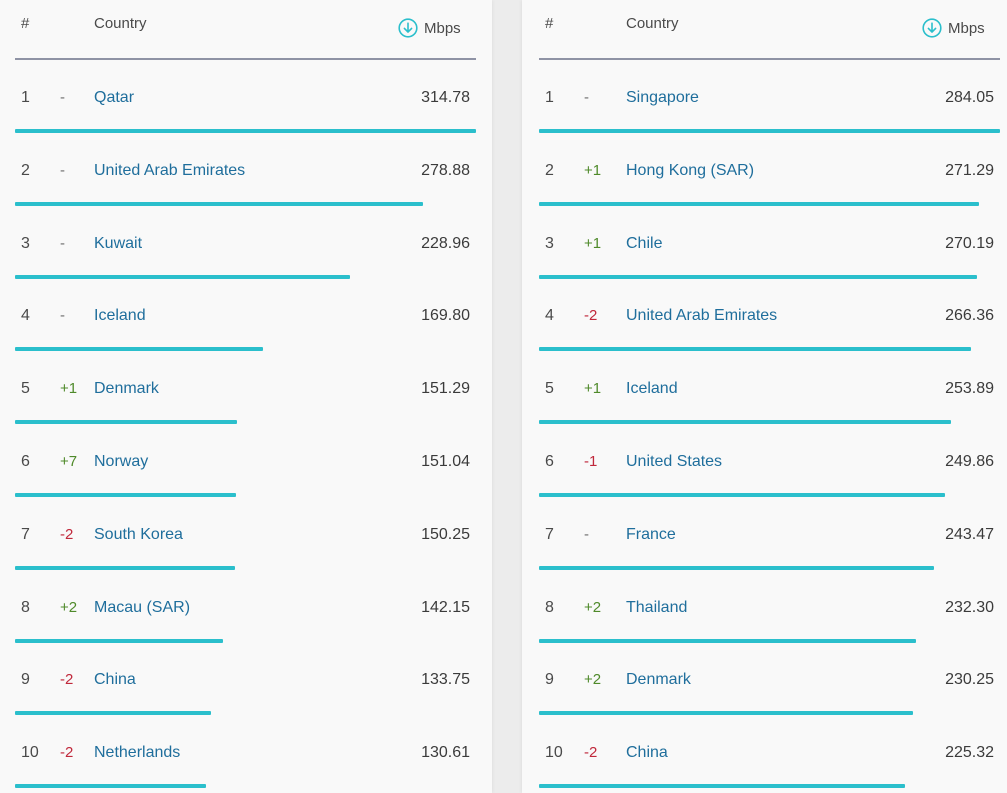  I want to click on country-link: United States, so click(674, 461).